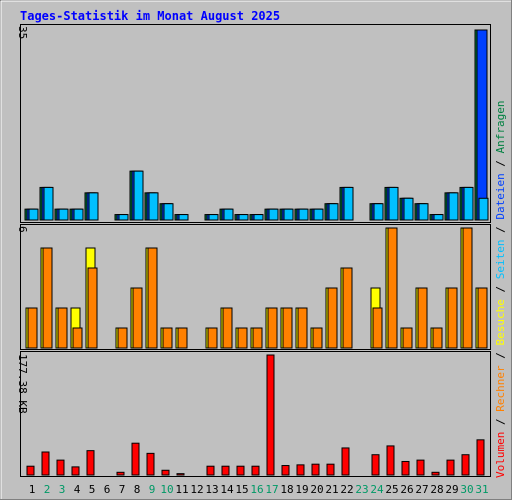 The height and width of the screenshot is (500, 512). Describe the element at coordinates (22, 229) in the screenshot. I see `visits-ymax-label: 6` at that location.